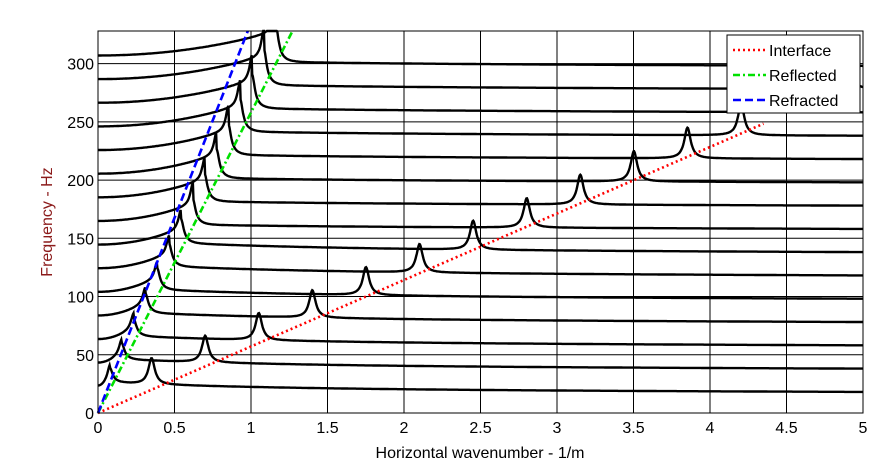  I want to click on trace-240hz, so click(480, 108).